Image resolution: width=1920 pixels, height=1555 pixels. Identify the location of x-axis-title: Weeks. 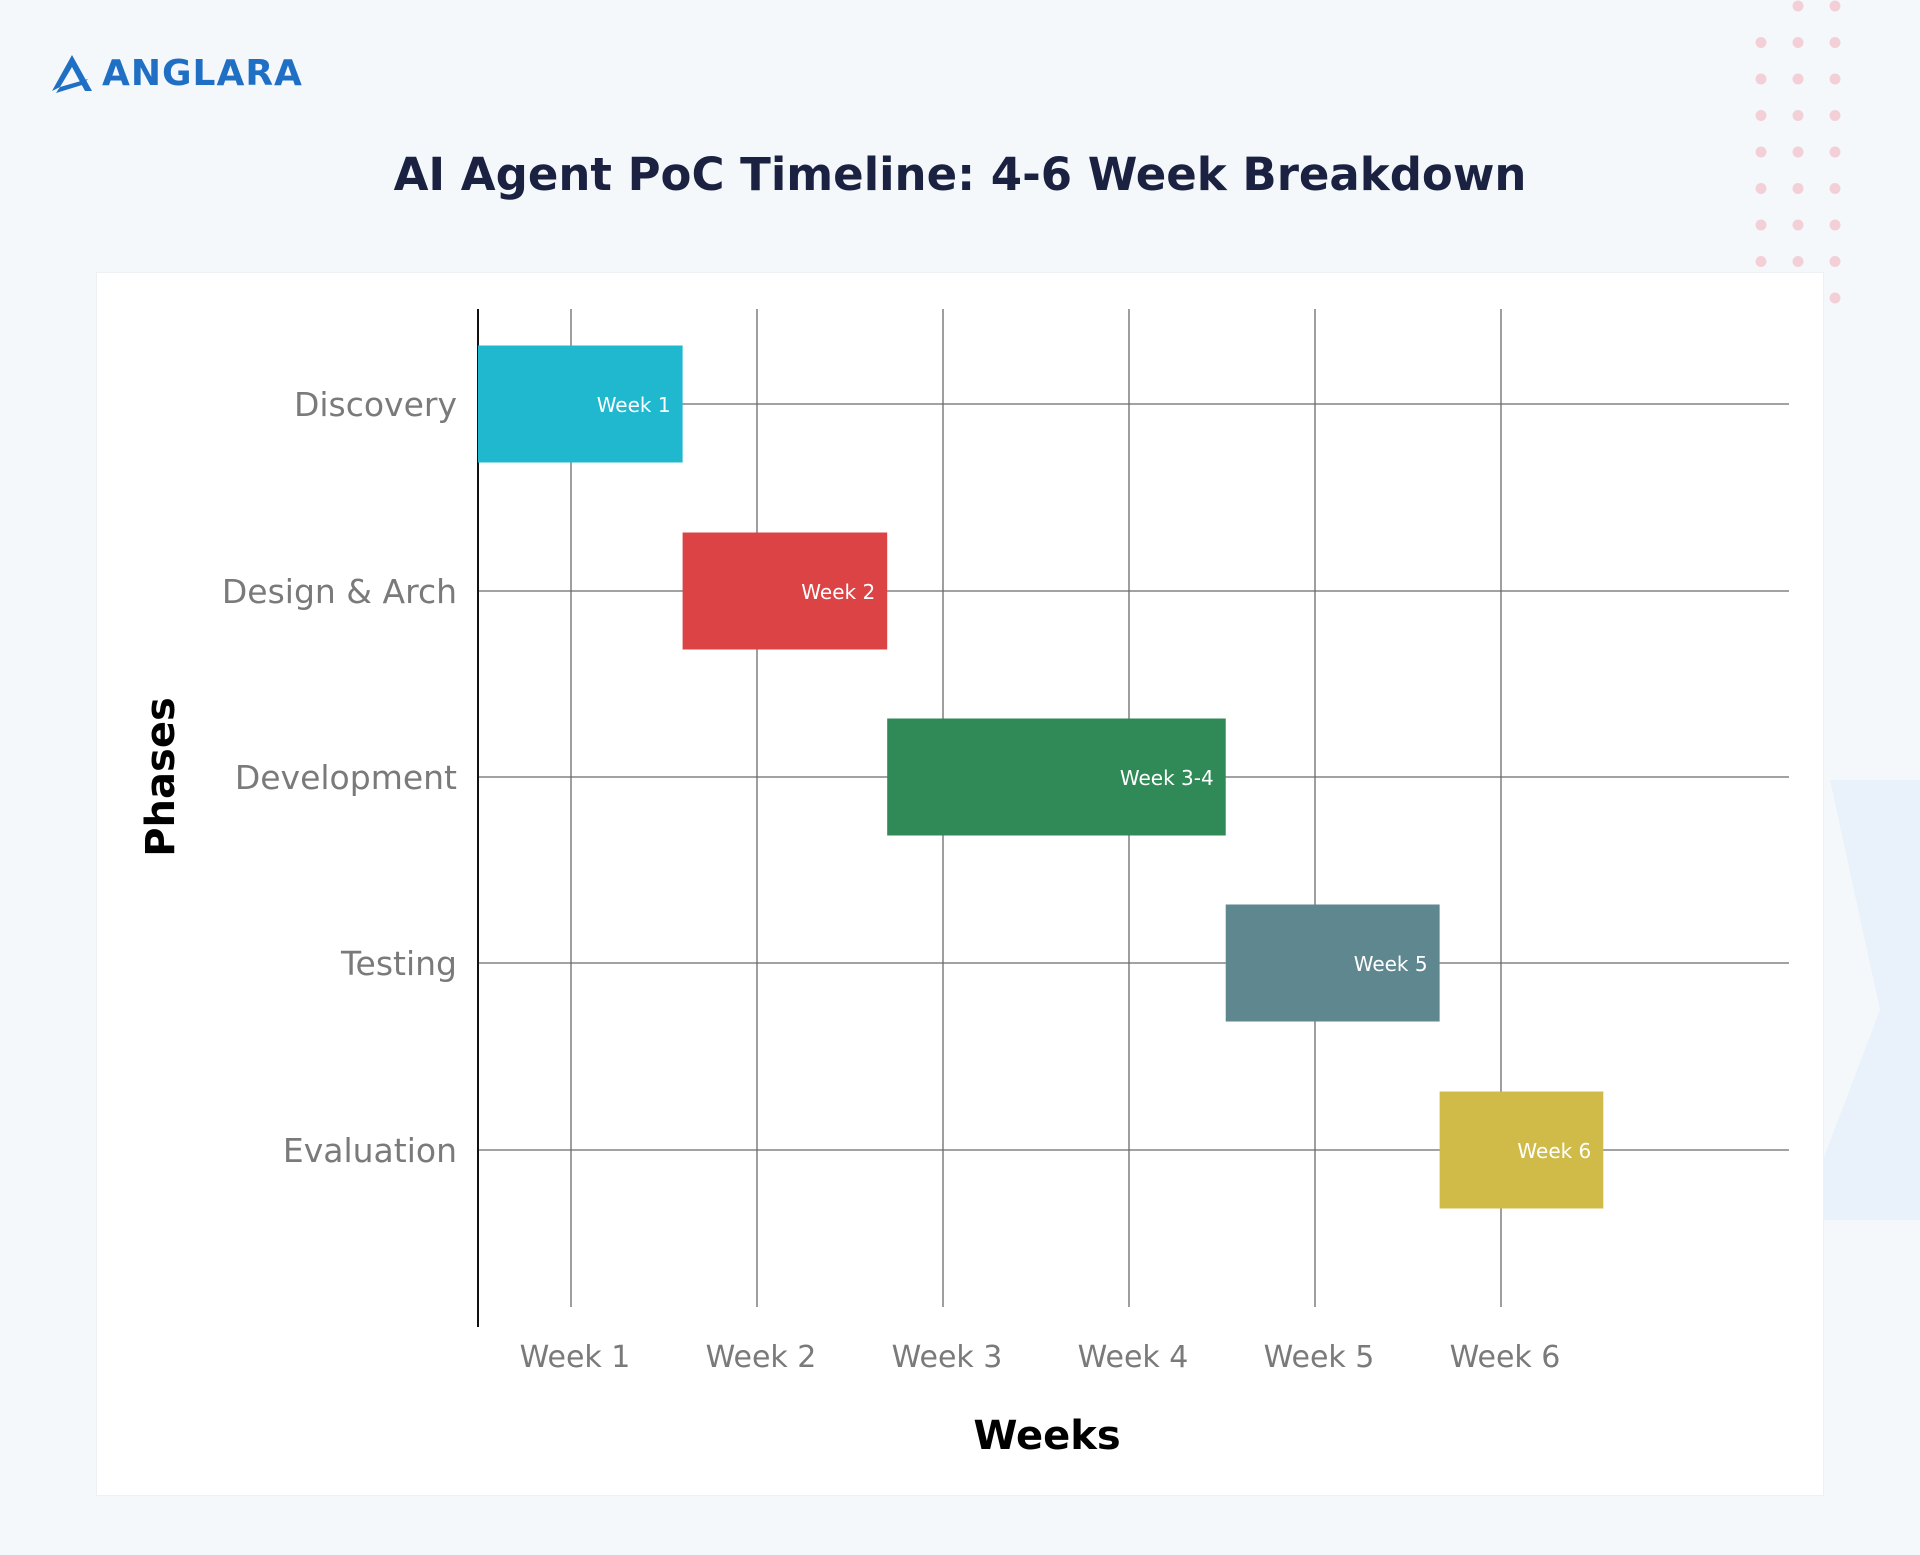
(1046, 1436).